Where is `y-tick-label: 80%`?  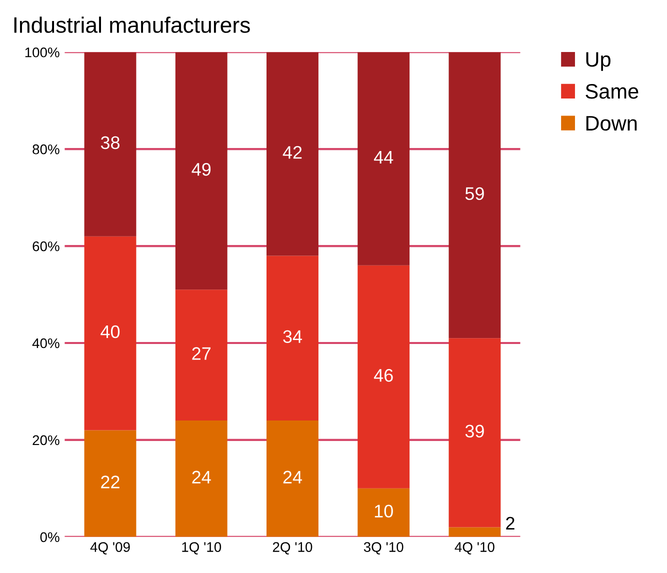 y-tick-label: 80% is located at coordinates (46, 149).